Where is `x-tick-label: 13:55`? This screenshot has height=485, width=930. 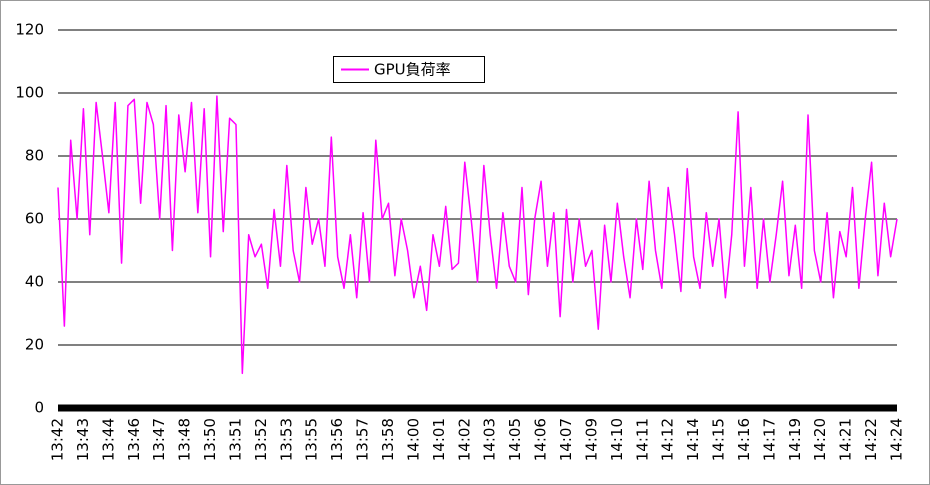 x-tick-label: 13:55 is located at coordinates (312, 439).